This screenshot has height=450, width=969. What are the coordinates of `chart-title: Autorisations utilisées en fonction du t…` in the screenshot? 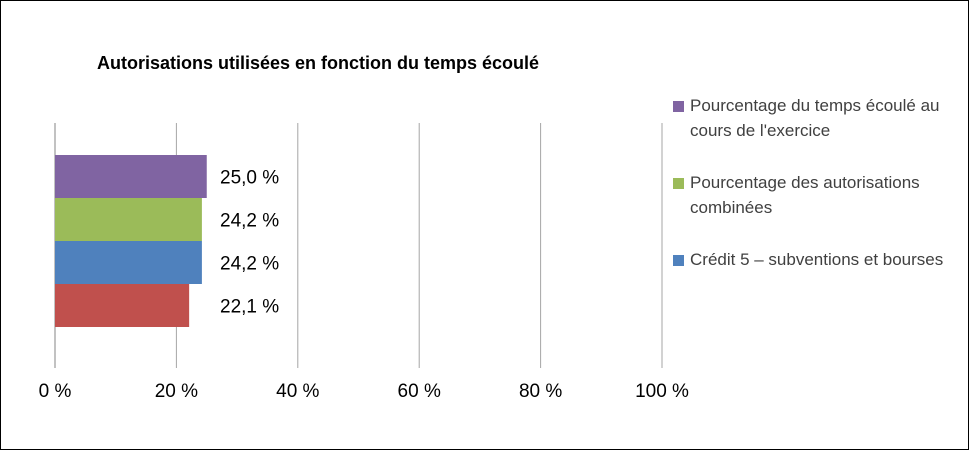 It's located at (318, 63).